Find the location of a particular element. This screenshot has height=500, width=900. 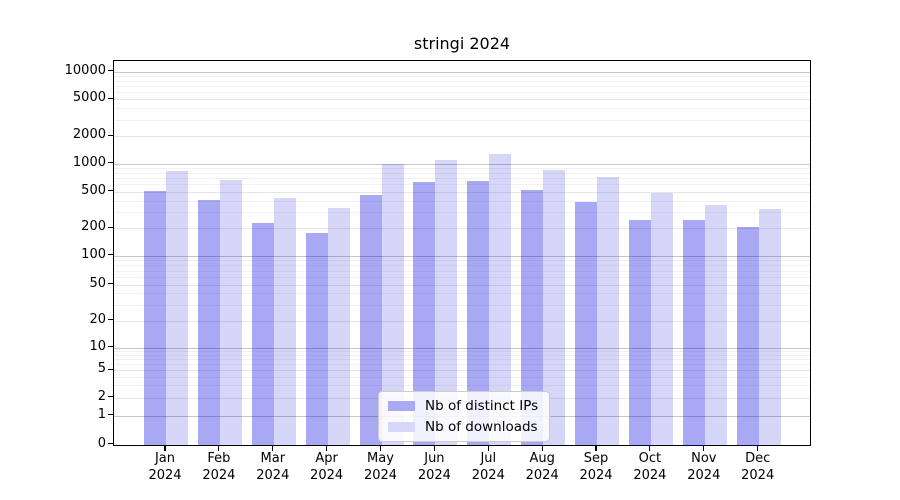

bar-downloads-jun is located at coordinates (446, 302).